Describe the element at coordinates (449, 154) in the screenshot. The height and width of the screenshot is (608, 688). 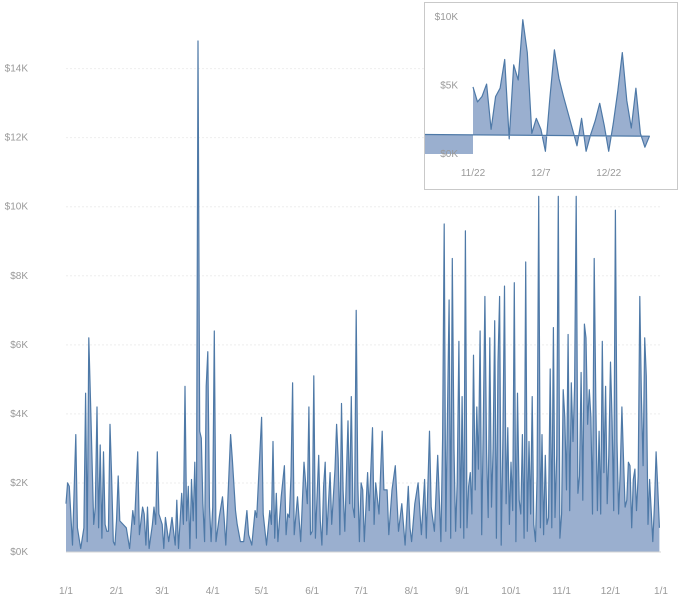
I see `inset-y-tick-label: $0K` at that location.